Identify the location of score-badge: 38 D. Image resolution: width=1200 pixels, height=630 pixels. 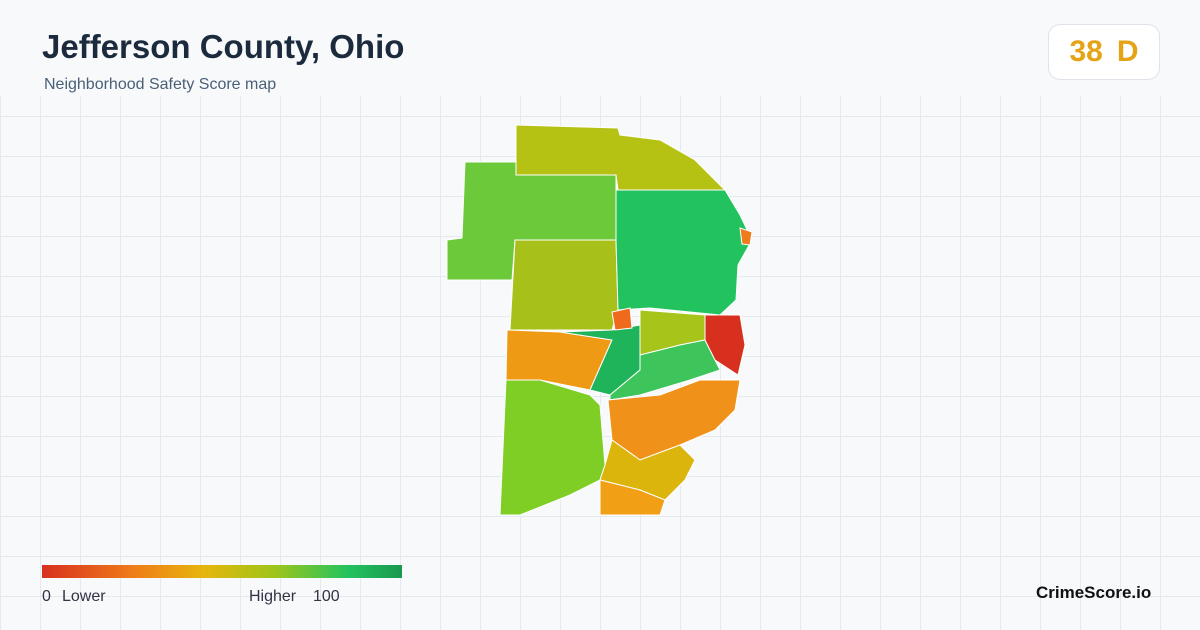
(1104, 52).